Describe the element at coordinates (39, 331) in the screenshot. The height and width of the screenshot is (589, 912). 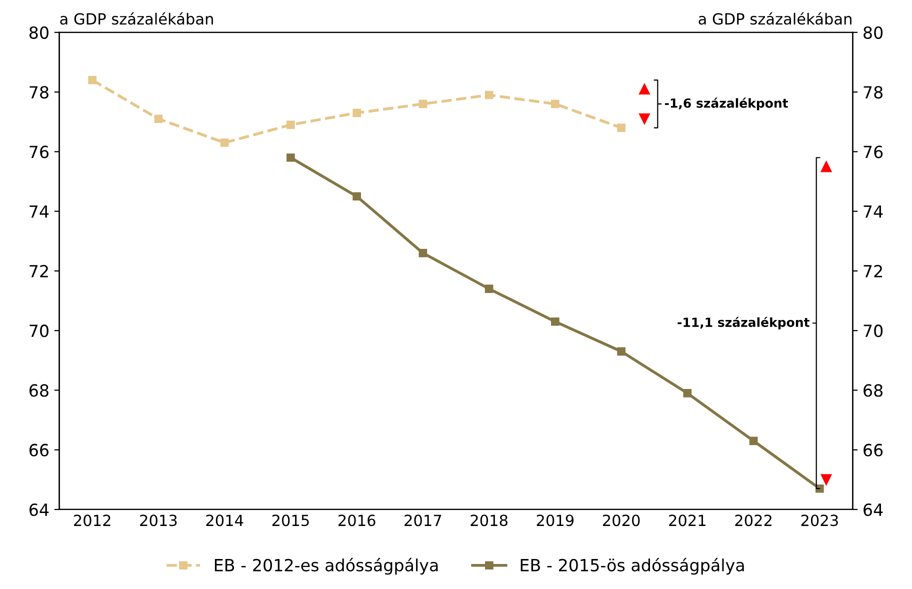
I see `y-tick-label: 70` at that location.